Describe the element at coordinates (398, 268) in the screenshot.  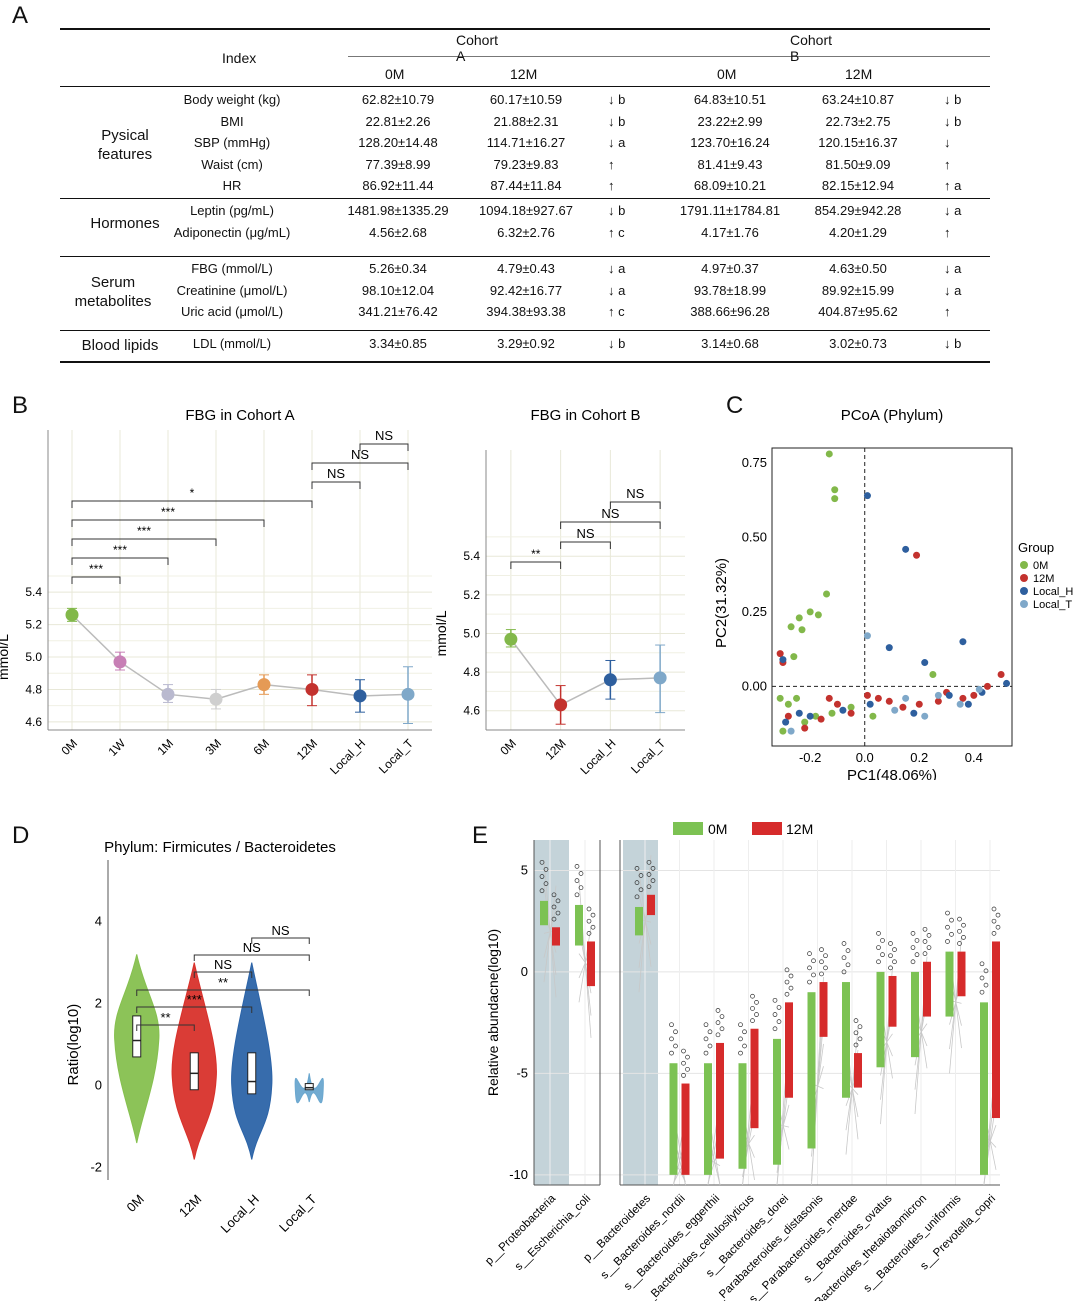
I see `table-cell-value: 5.26±0.34` at that location.